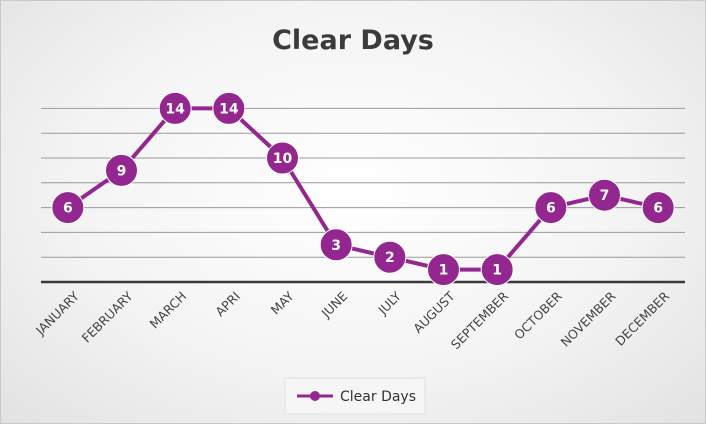  What do you see at coordinates (107, 316) in the screenshot?
I see `x-tick-label: FEBRUARY` at bounding box center [107, 316].